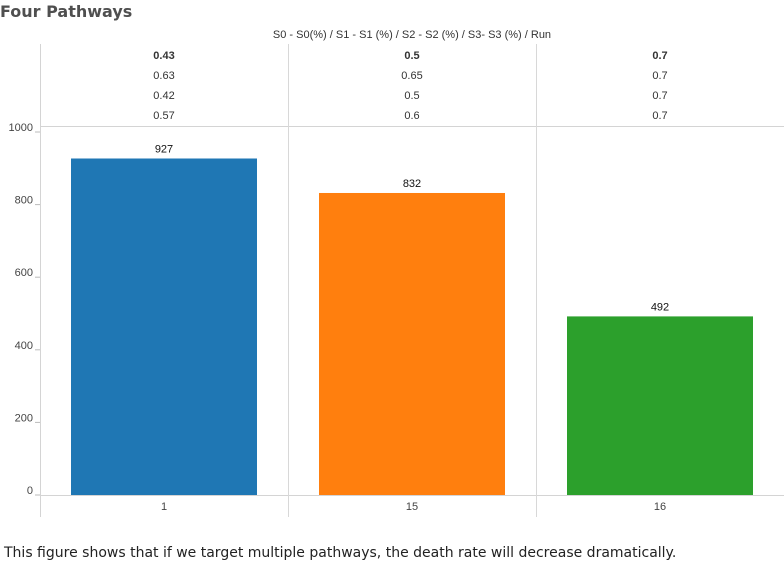 This screenshot has height=584, width=784. Describe the element at coordinates (163, 116) in the screenshot. I see `header-cell: 0.57` at that location.